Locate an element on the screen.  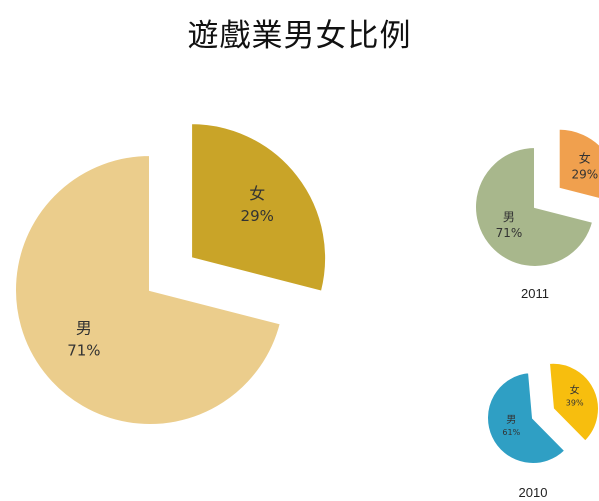
slice-label-main-female: 女 is located at coordinates (257, 193).